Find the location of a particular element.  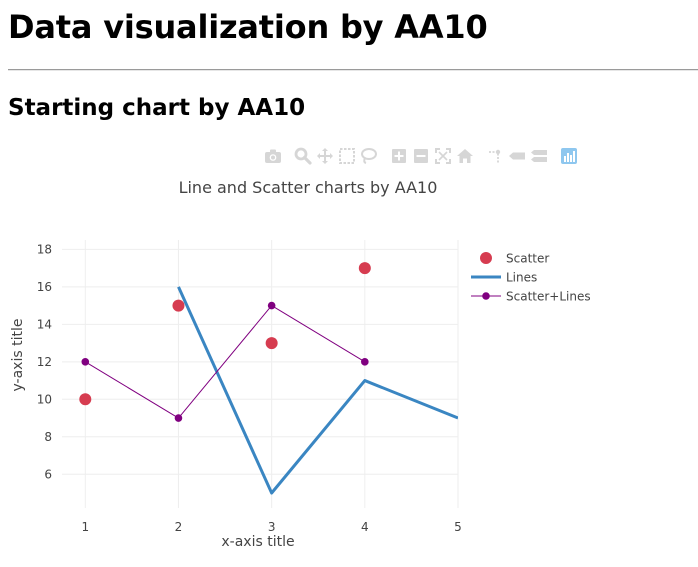

x-tick-label: 3 is located at coordinates (272, 527).